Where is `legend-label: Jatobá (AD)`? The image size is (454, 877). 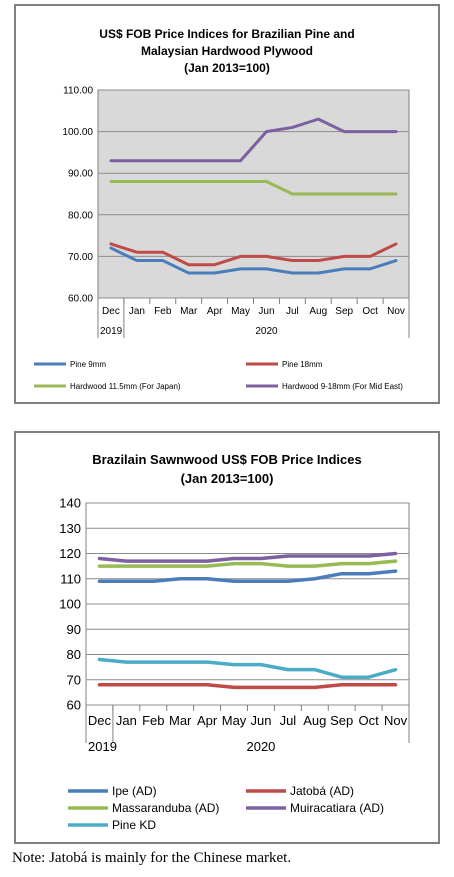
legend-label: Jatobá (AD) is located at coordinates (322, 791).